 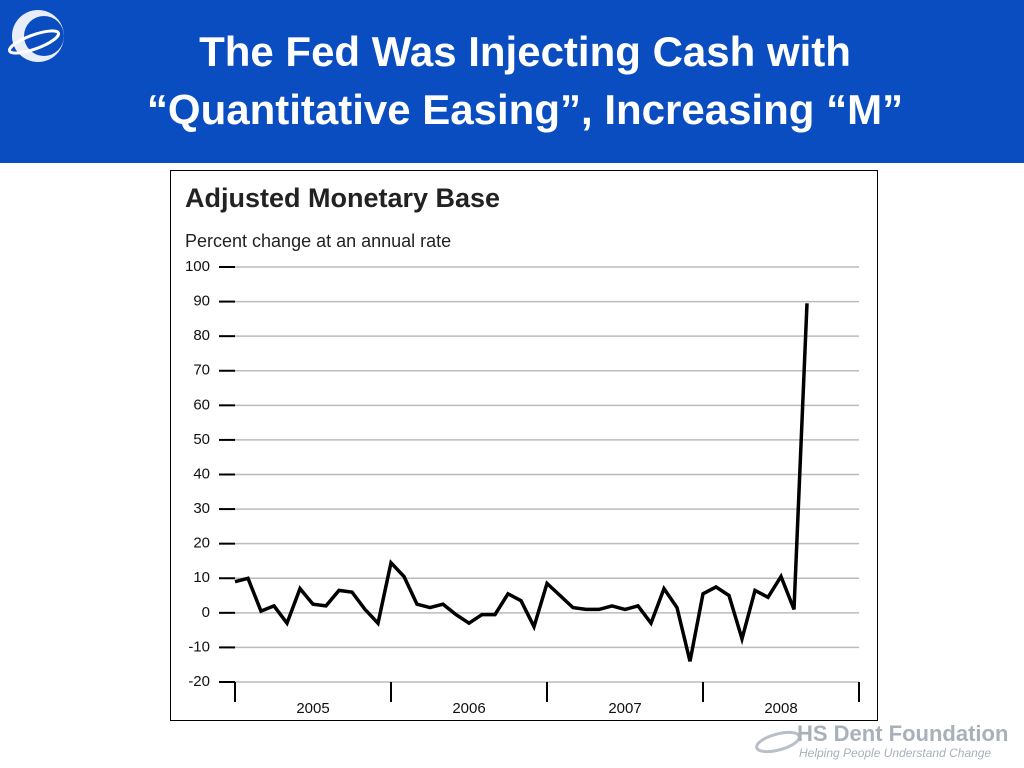 I want to click on footer-name: HS Dent Foundation, so click(x=902, y=733).